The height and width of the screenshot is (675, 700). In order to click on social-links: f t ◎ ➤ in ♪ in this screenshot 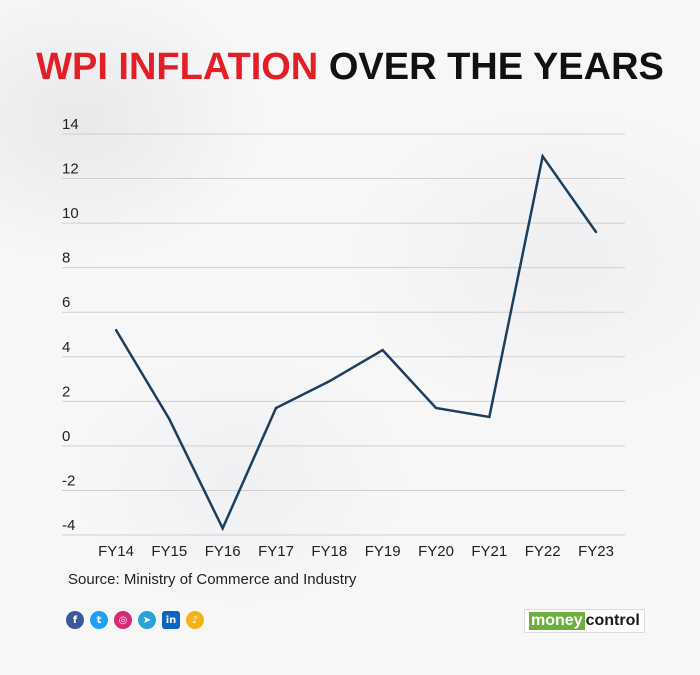, I will do `click(135, 620)`.